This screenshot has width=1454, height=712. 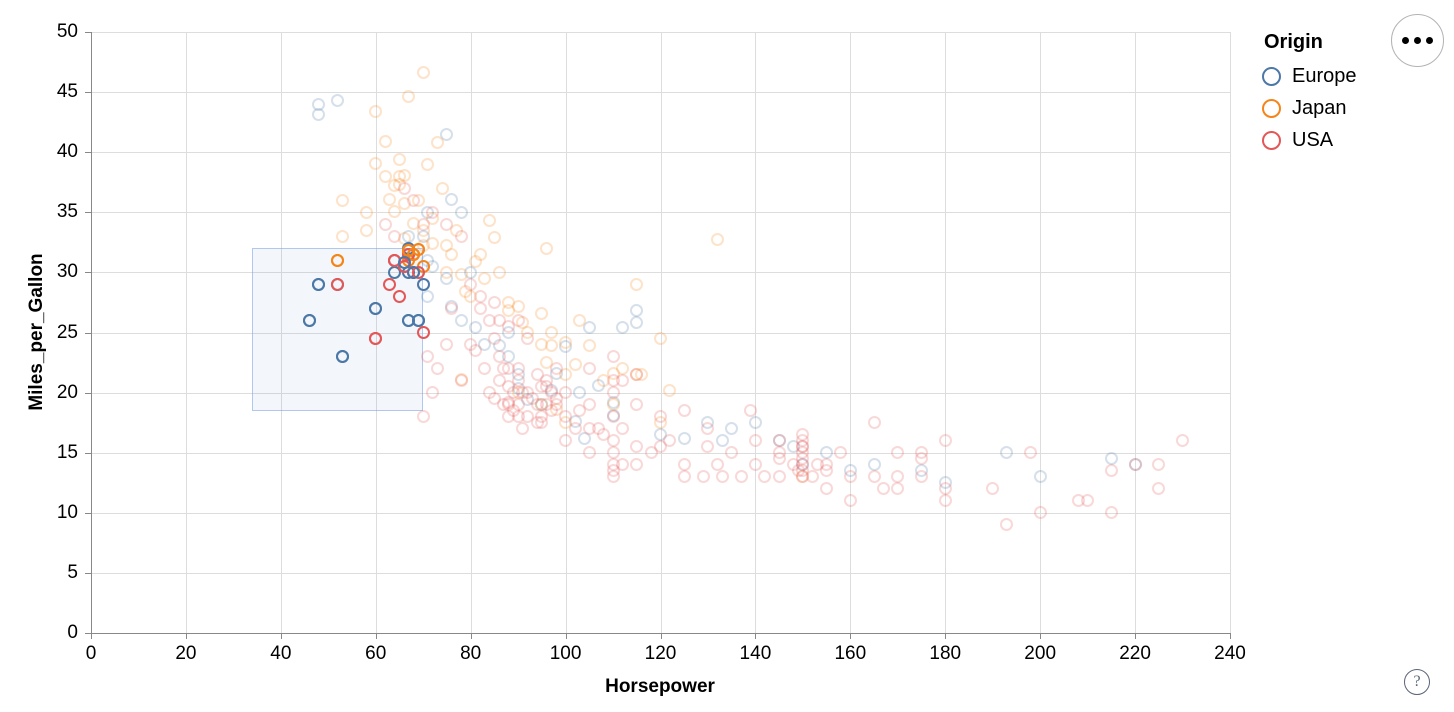 I want to click on legend-item-europe: Europe, so click(x=1347, y=76).